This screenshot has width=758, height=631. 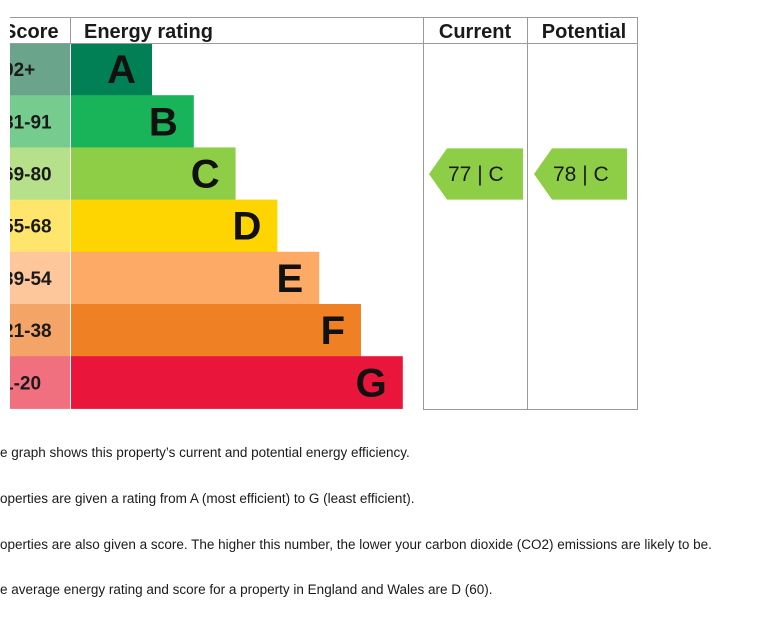 I want to click on score-cell-e, so click(x=35, y=278).